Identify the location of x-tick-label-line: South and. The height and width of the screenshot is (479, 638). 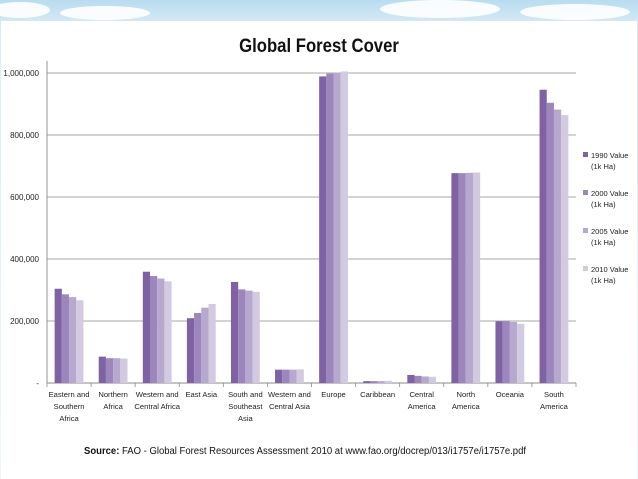
(245, 394).